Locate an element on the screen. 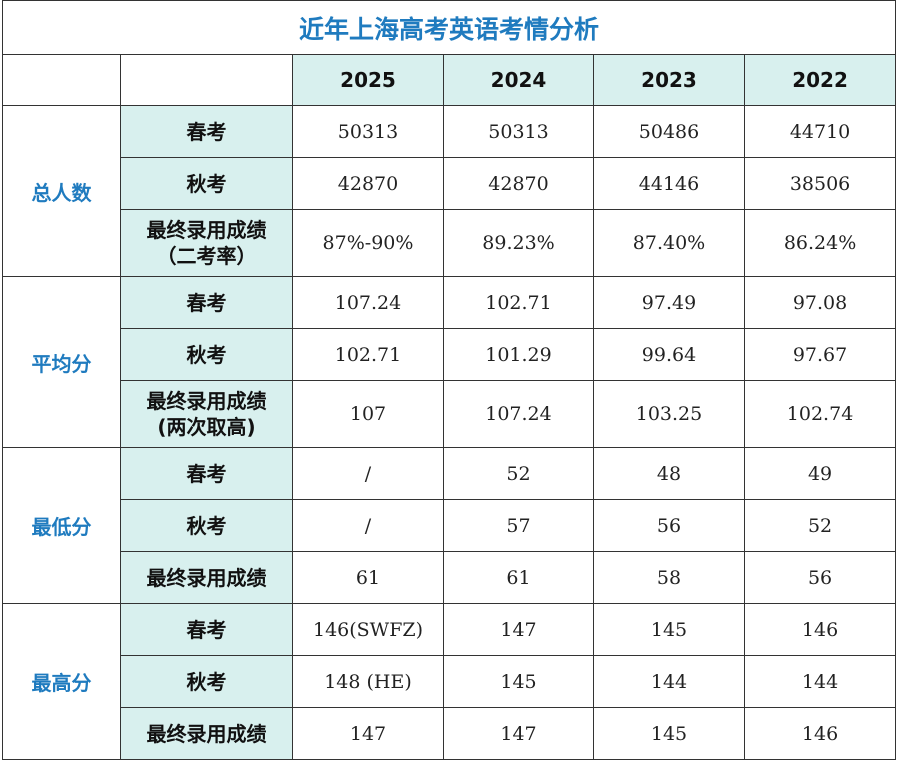  table-row: 秋考 102.71 101.29 99.64 97.67 is located at coordinates (450, 354).